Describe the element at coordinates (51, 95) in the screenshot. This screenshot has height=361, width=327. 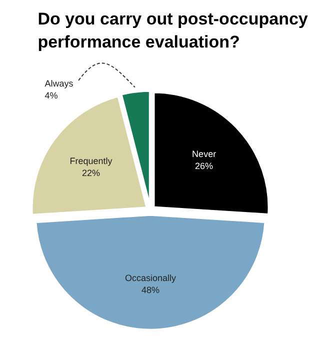
I see `data-label: 4%` at that location.